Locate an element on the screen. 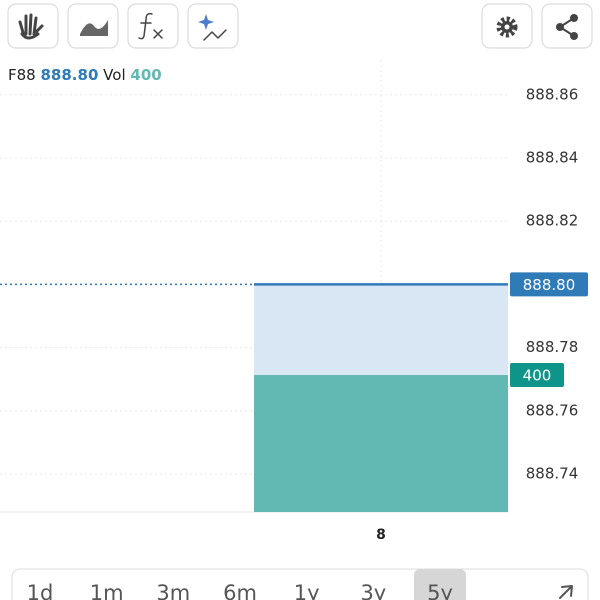  range-button: 1d is located at coordinates (40, 590).